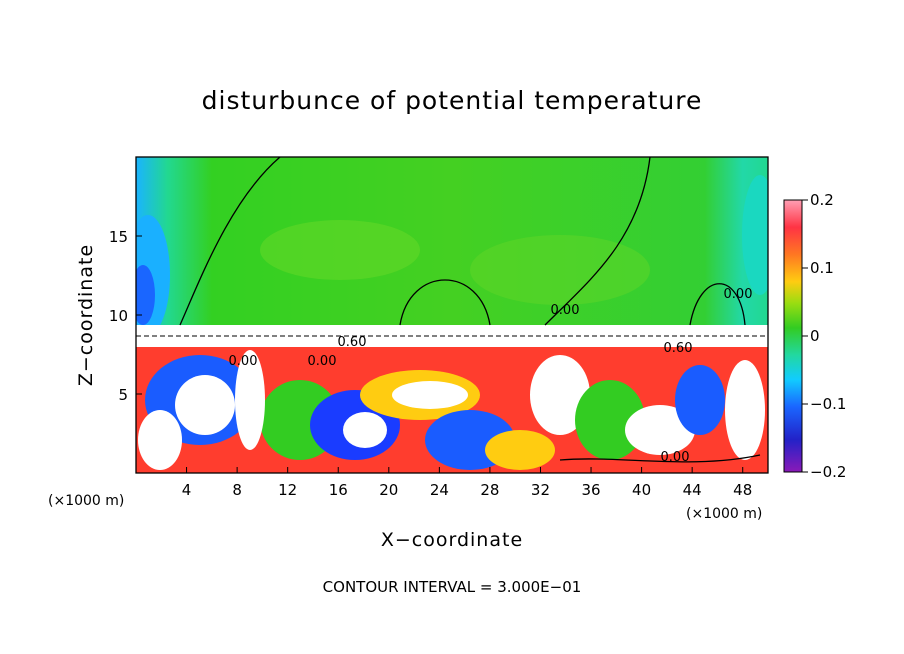  Describe the element at coordinates (439, 490) in the screenshot. I see `x-tick-label: 24` at that location.